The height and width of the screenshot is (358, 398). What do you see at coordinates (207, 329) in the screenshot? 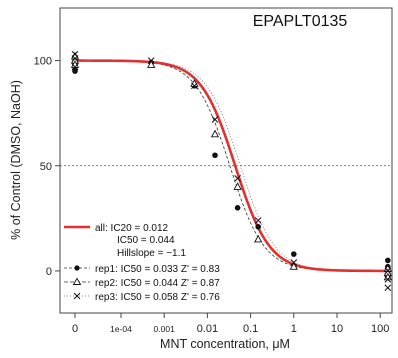
I see `x-tick-label: 0.01` at bounding box center [207, 329].